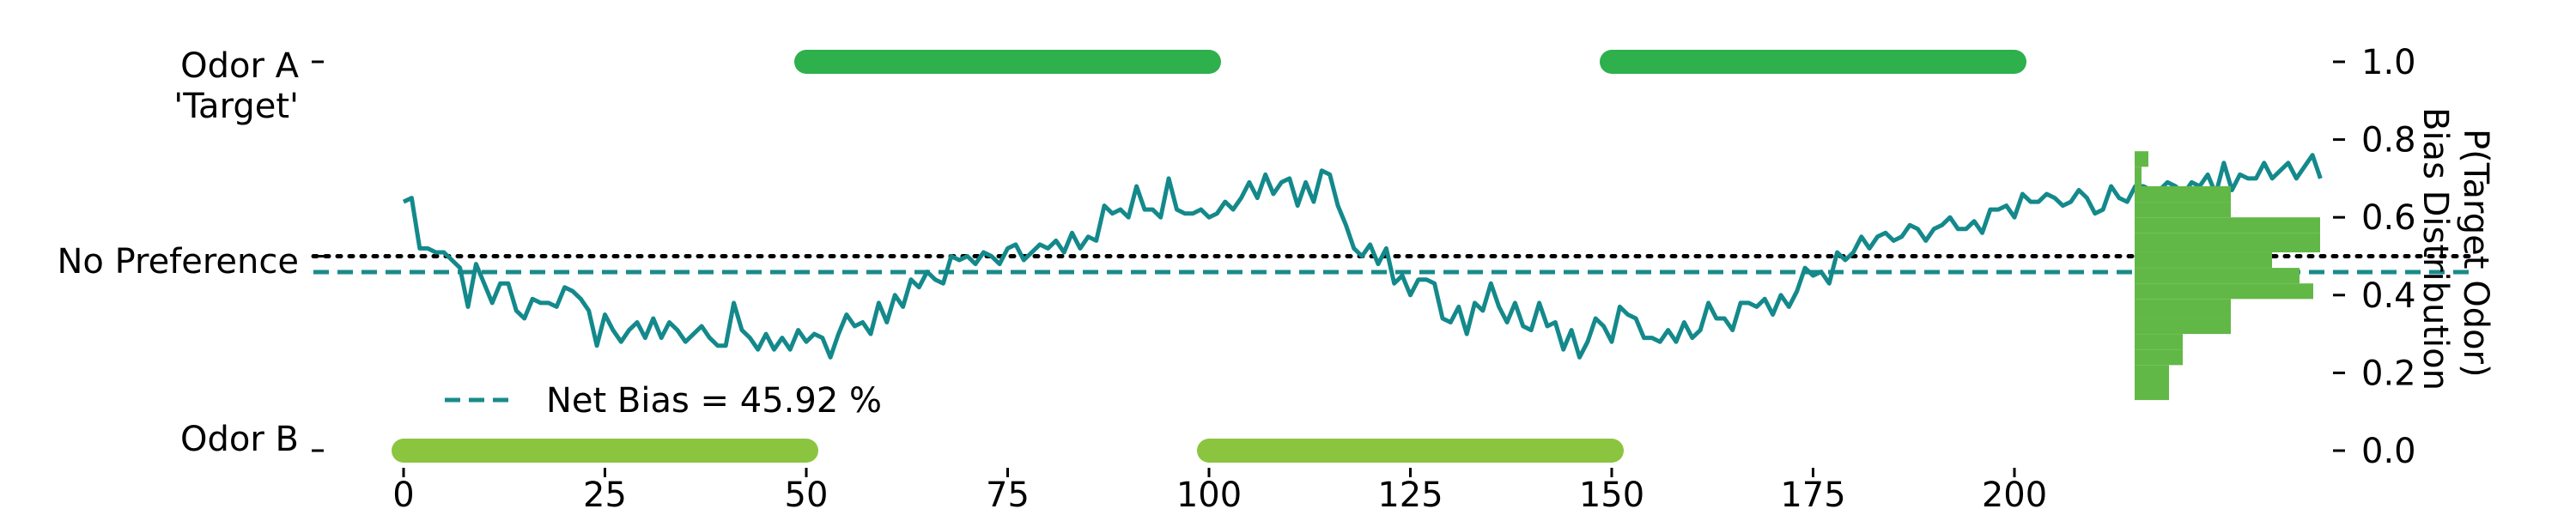  Describe the element at coordinates (403, 495) in the screenshot. I see `x-tick-label: 0` at that location.